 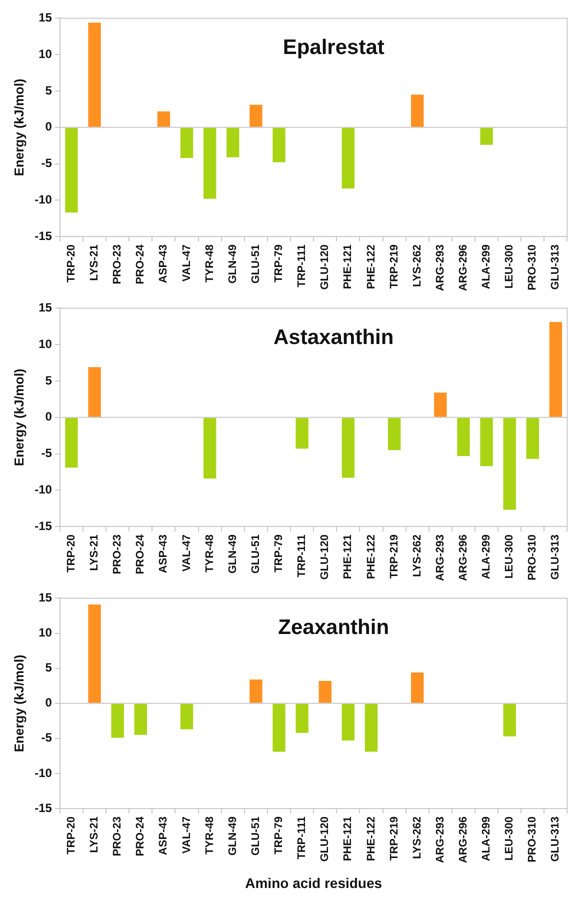 What do you see at coordinates (333, 337) in the screenshot?
I see `text: Astaxanthin` at bounding box center [333, 337].